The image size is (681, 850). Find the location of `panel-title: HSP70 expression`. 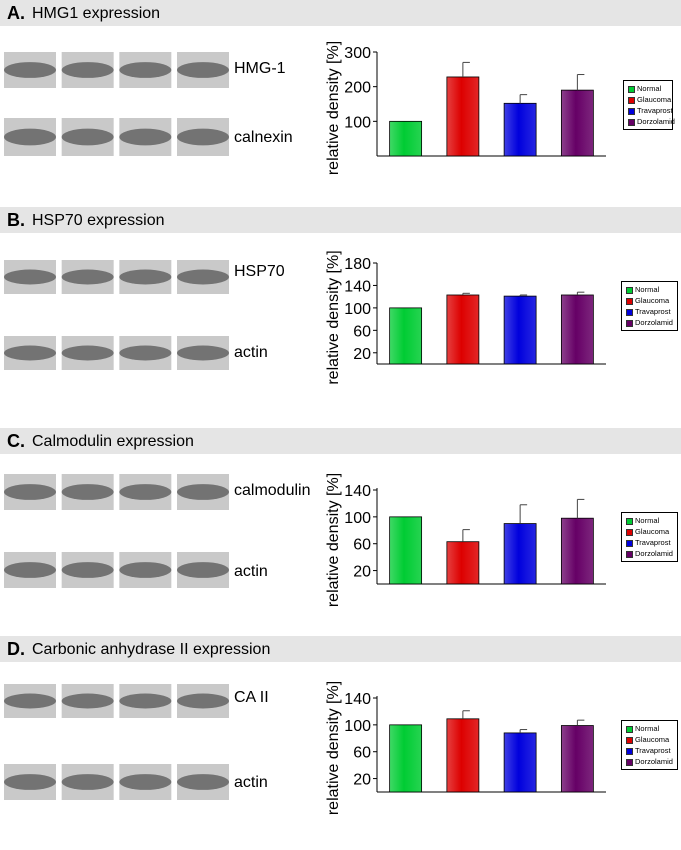

panel-title: HSP70 expression is located at coordinates (98, 220).